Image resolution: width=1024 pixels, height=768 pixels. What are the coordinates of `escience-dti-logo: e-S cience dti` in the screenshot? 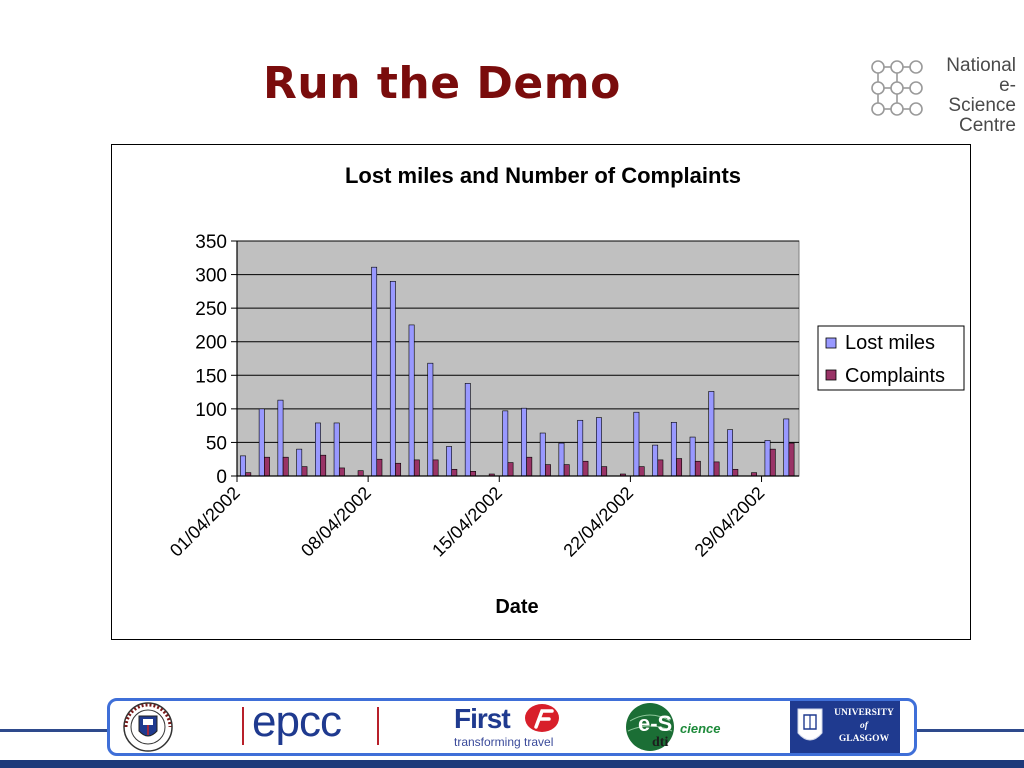 It's located at (680, 727).